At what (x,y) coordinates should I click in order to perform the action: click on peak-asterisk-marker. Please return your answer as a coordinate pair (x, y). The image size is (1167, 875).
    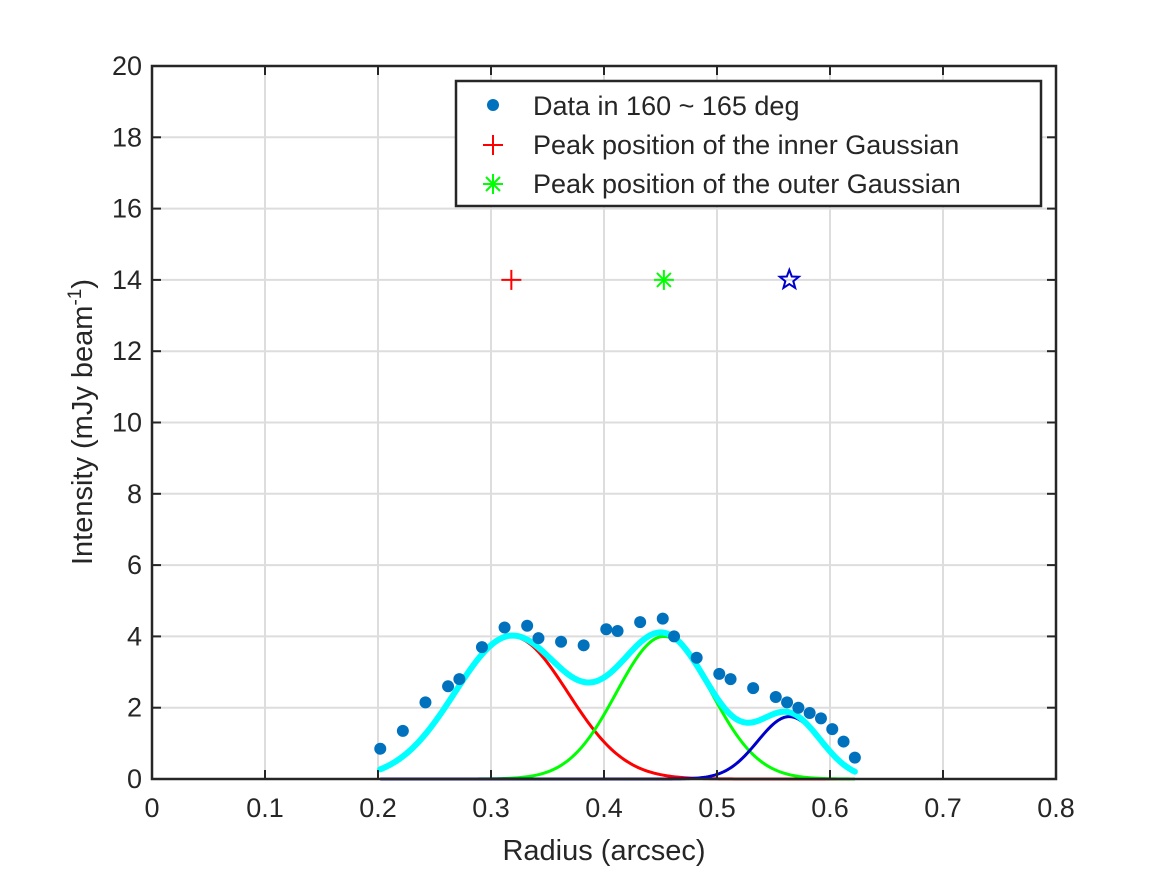
    Looking at the image, I should click on (663, 279).